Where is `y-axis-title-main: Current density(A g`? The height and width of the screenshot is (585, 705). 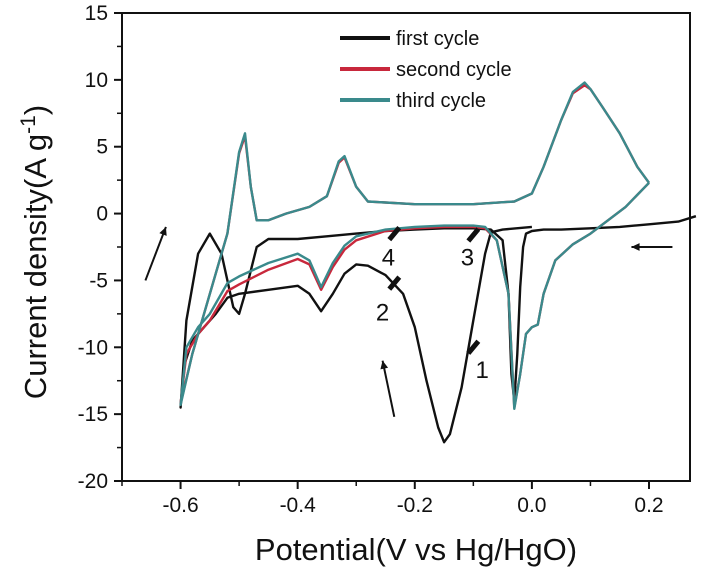
y-axis-title-main: Current density(A g is located at coordinates (35, 266).